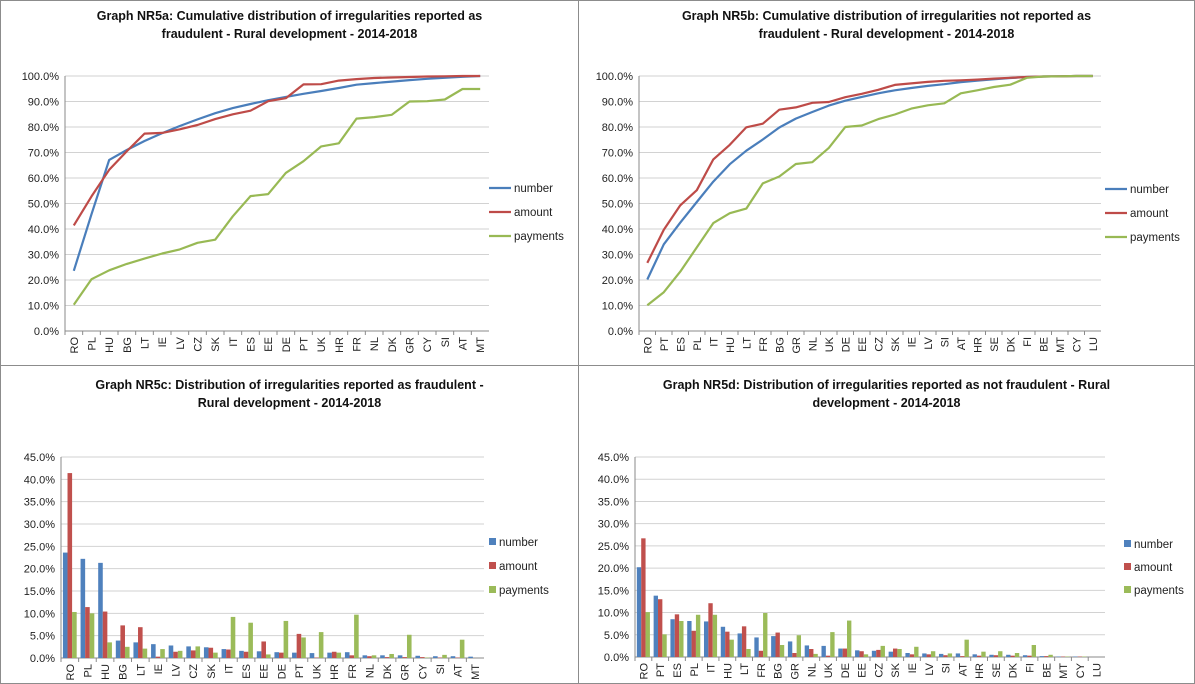 Image resolution: width=1195 pixels, height=684 pixels. Describe the element at coordinates (42, 637) in the screenshot. I see `y-tick-label: 5.0%` at that location.